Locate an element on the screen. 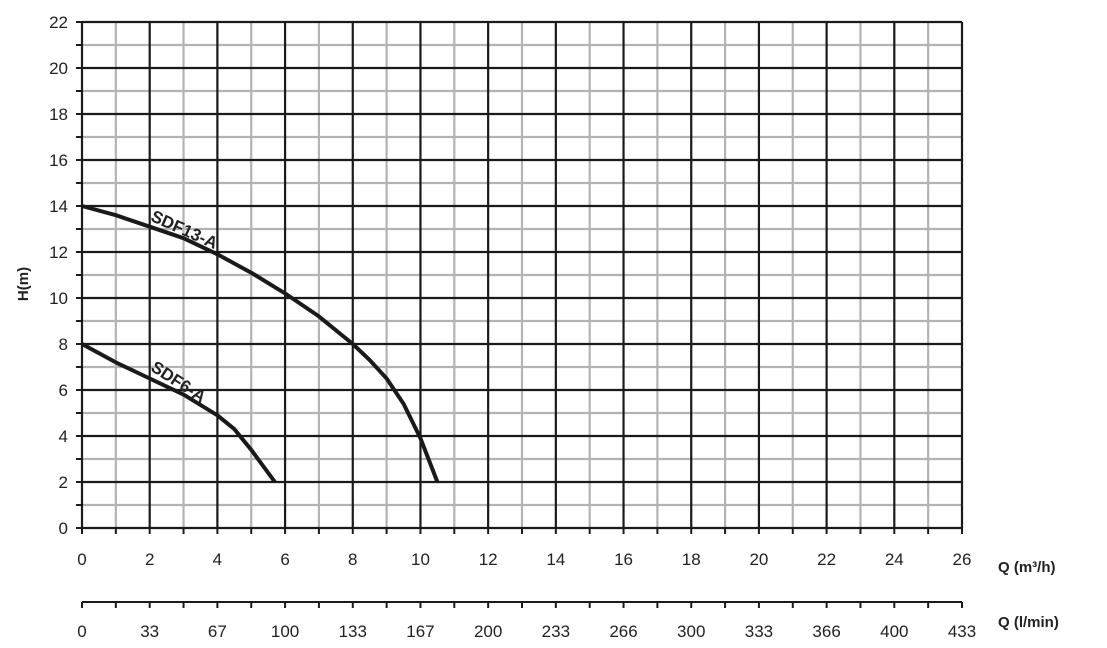 This screenshot has width=1107, height=648. x-tick-label: 0 is located at coordinates (81, 559).